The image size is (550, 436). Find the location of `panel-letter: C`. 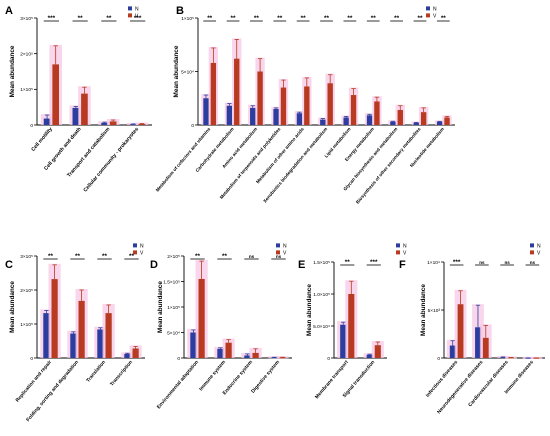

panel-letter: C is located at coordinates (9, 265).